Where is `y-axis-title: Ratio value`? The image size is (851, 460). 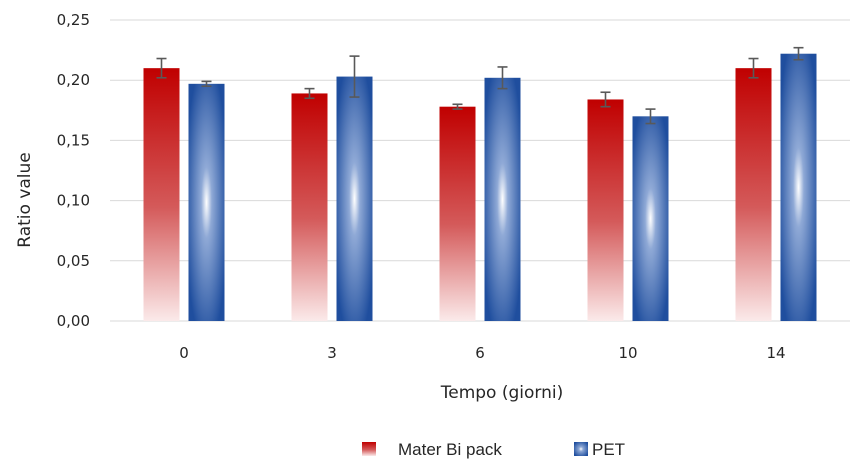
y-axis-title: Ratio value is located at coordinates (25, 199).